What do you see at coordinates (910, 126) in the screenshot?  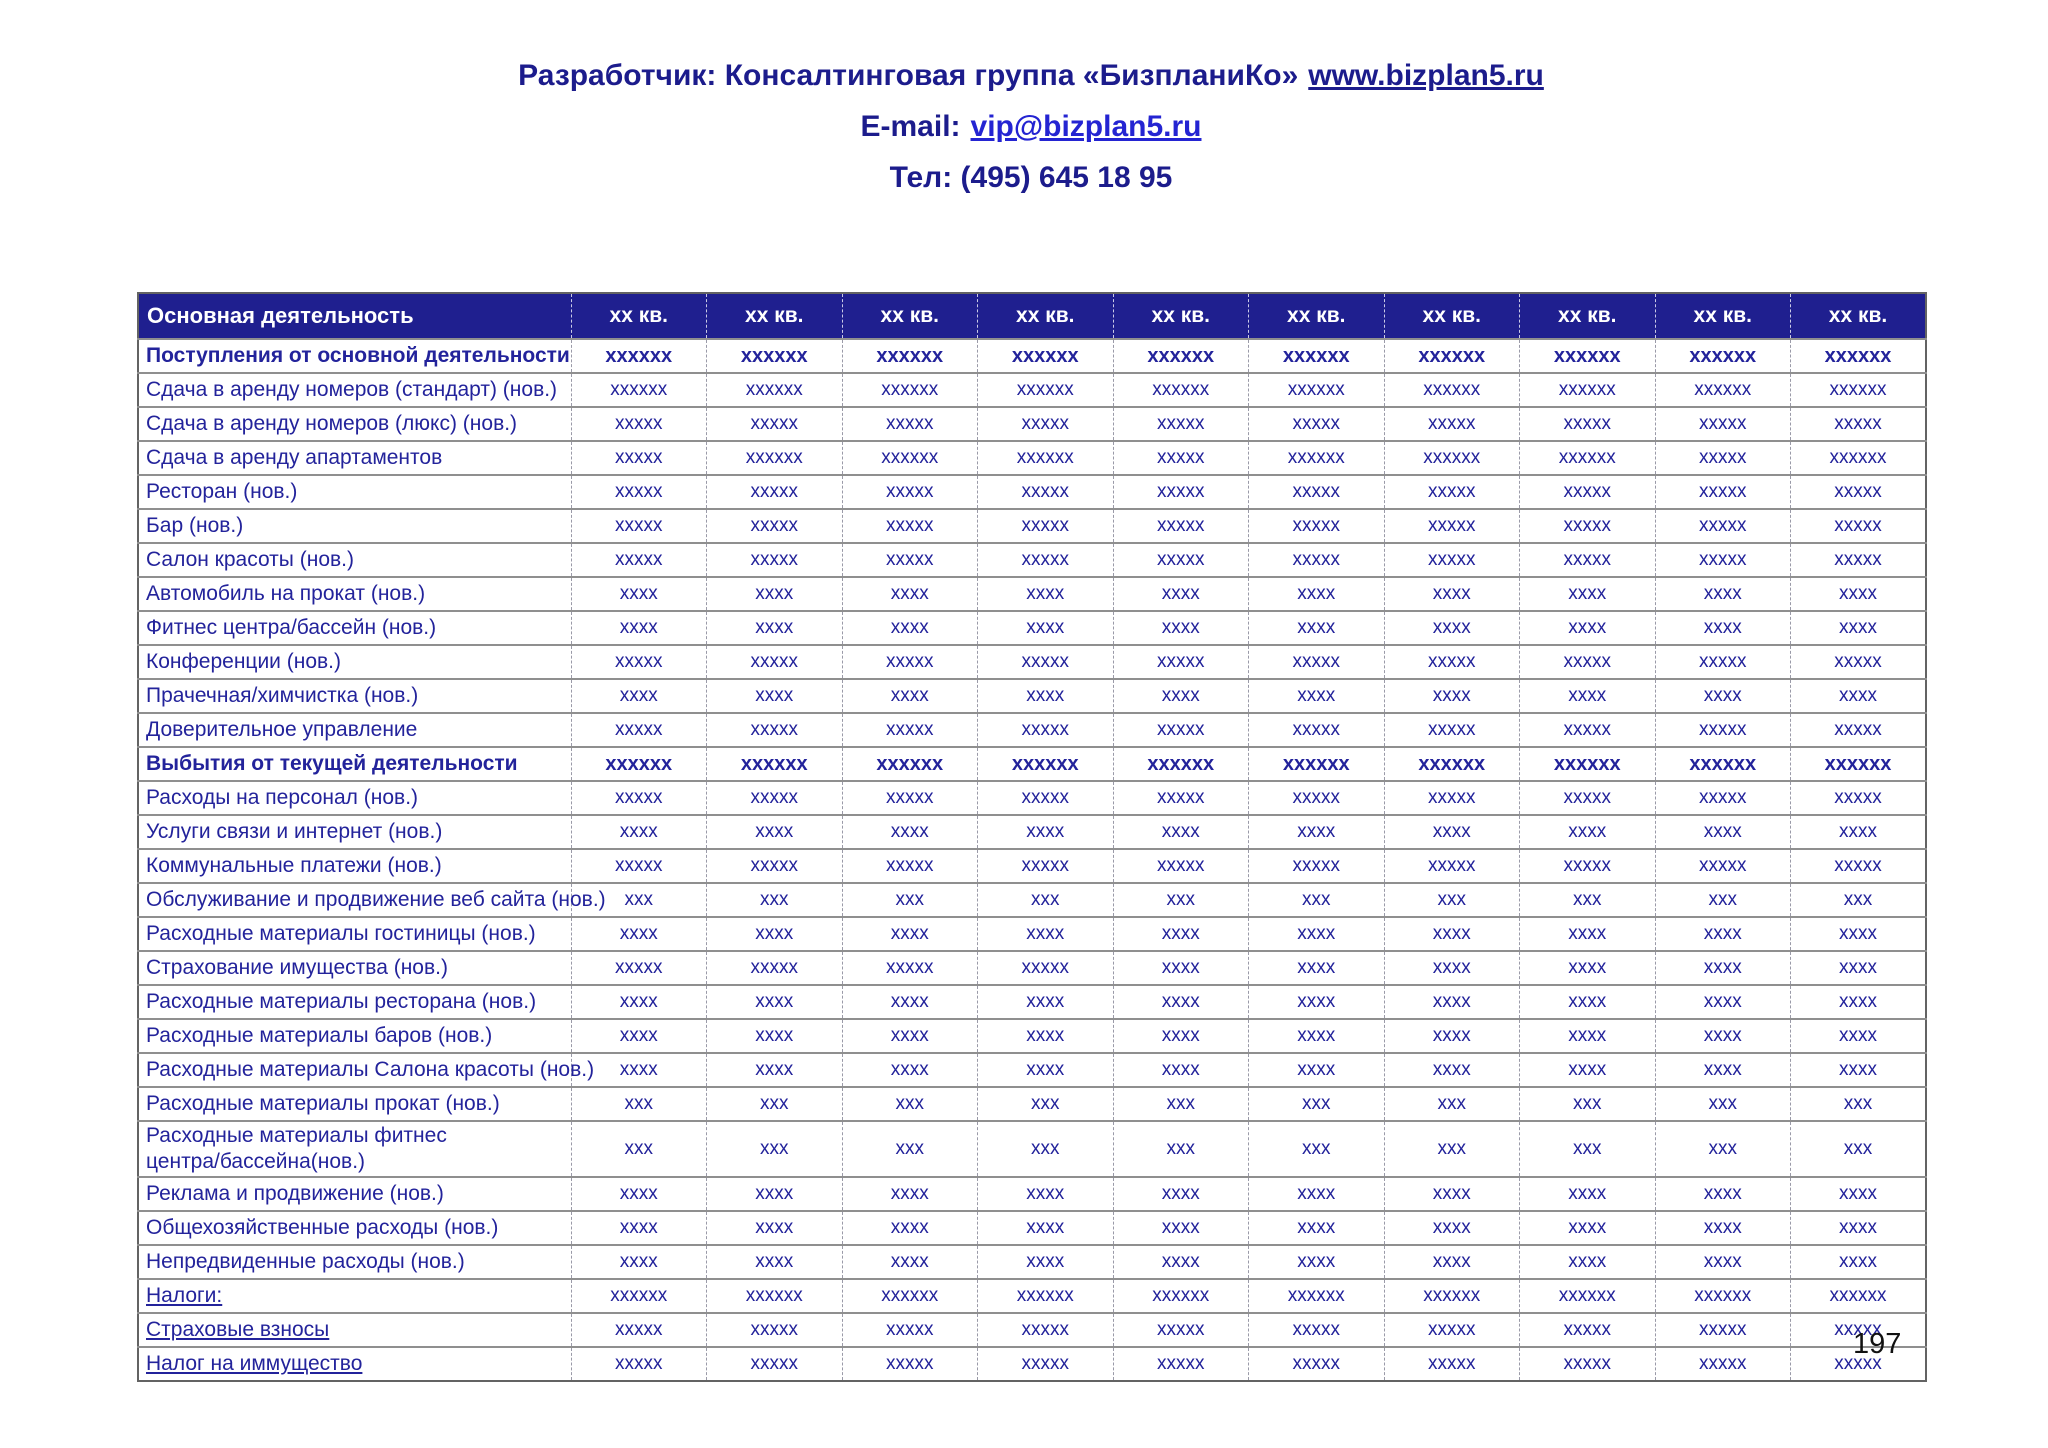 I see `email-prefix: E-mail:` at bounding box center [910, 126].